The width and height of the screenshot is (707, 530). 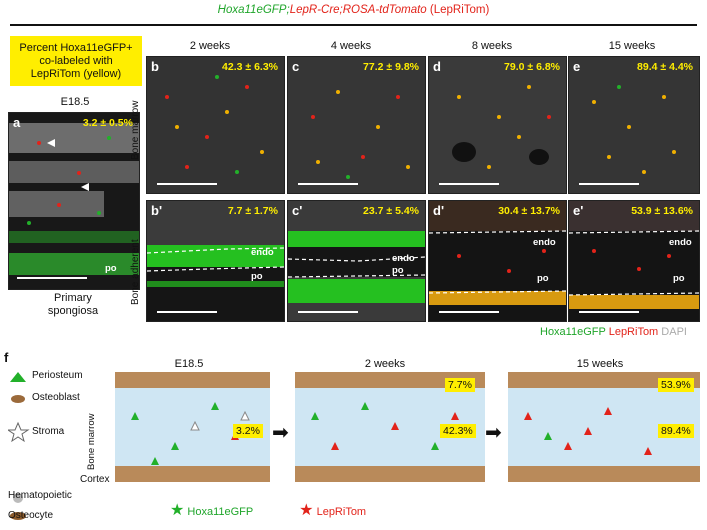 What do you see at coordinates (257, 276) in the screenshot?
I see `panel-b-prime-po-label: po` at bounding box center [257, 276].